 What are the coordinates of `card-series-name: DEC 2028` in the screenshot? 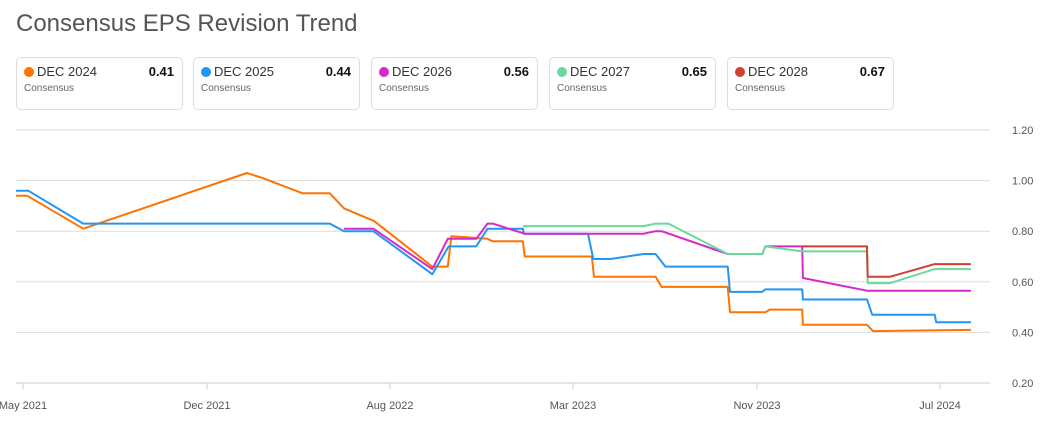 It's located at (778, 71).